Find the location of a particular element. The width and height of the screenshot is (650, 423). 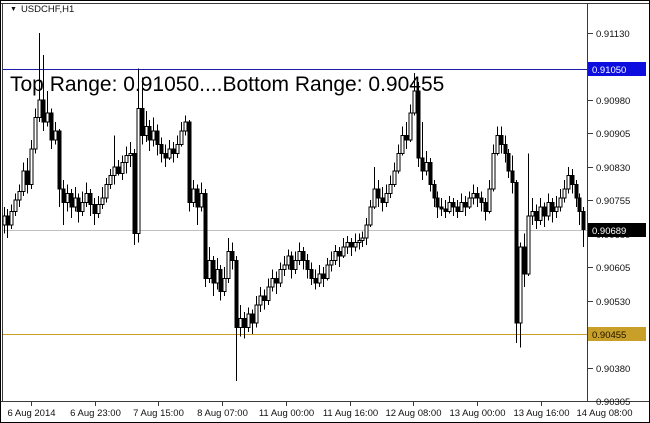

price-tick-label: 0.90305 is located at coordinates (613, 402).